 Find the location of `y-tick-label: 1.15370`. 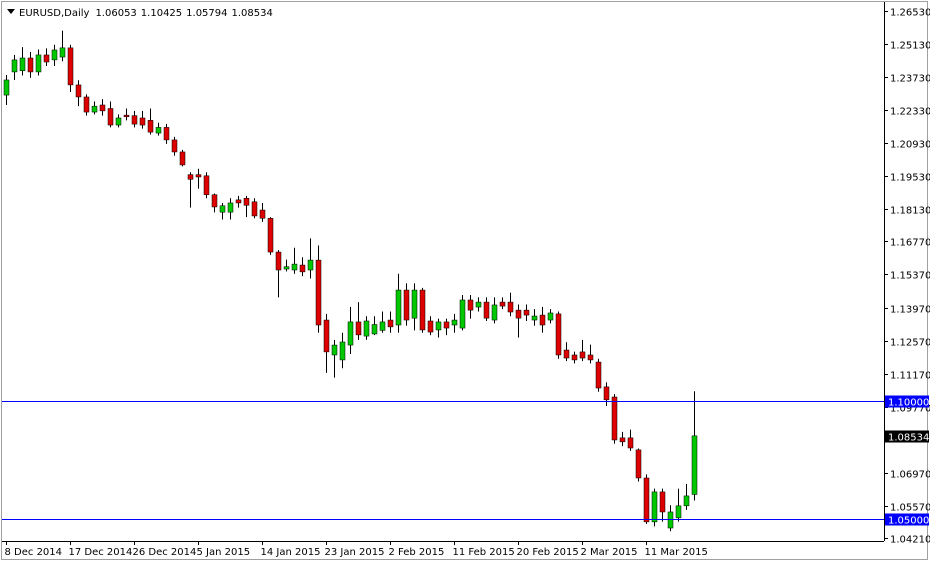

y-tick-label: 1.15370 is located at coordinates (910, 276).